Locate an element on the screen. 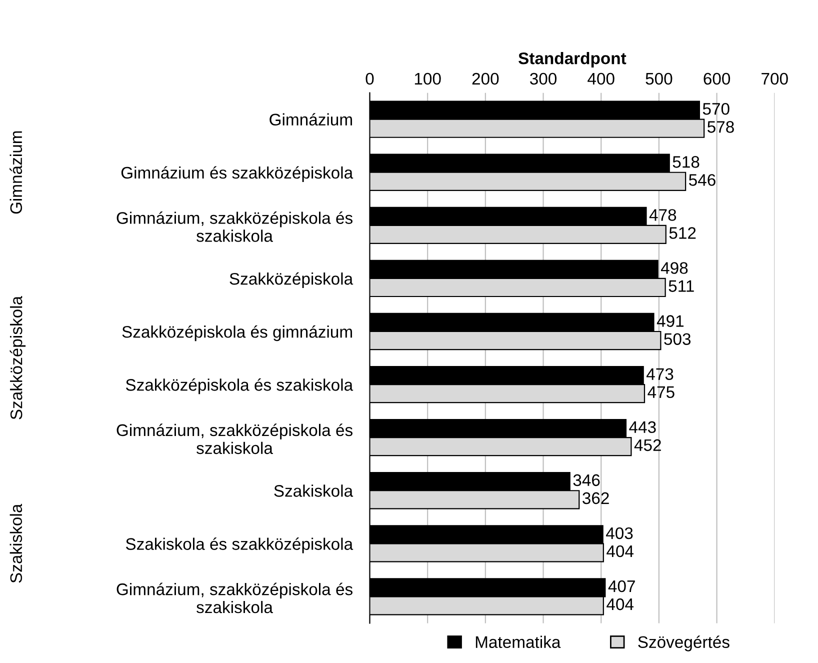 The height and width of the screenshot is (663, 818). y-tick-label: Gimnázium is located at coordinates (311, 119).